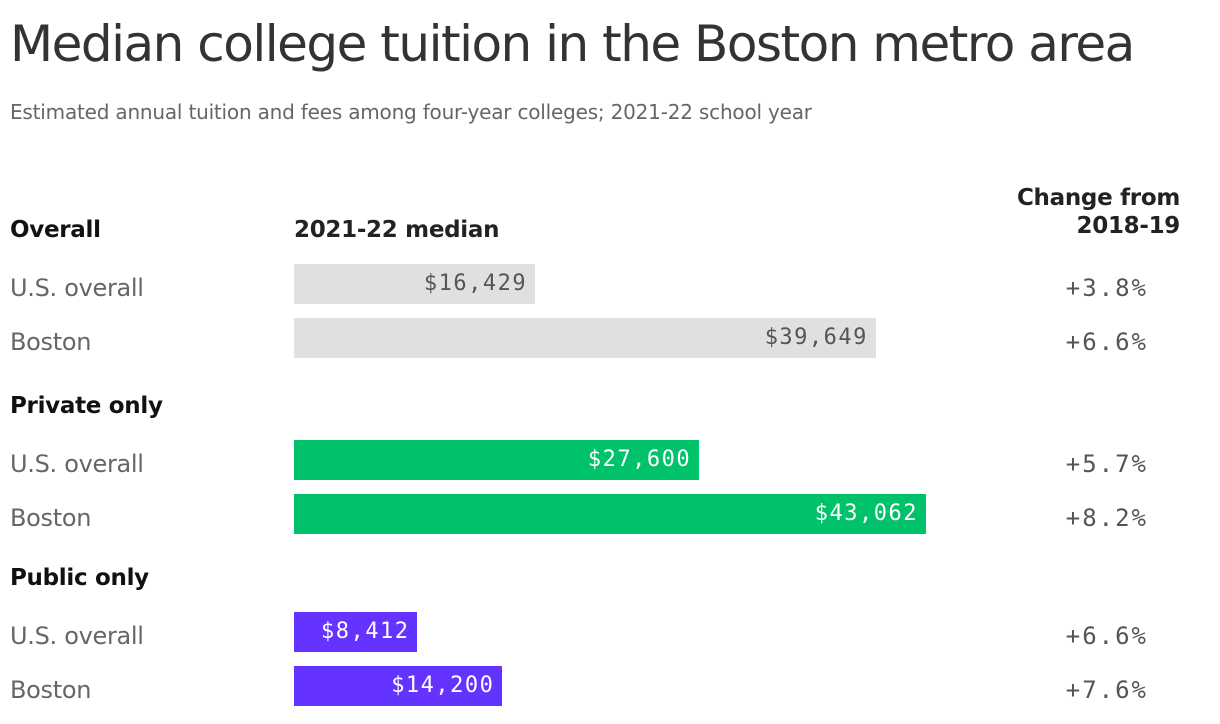  Describe the element at coordinates (816, 337) in the screenshot. I see `bar-value-label: $39,649` at that location.